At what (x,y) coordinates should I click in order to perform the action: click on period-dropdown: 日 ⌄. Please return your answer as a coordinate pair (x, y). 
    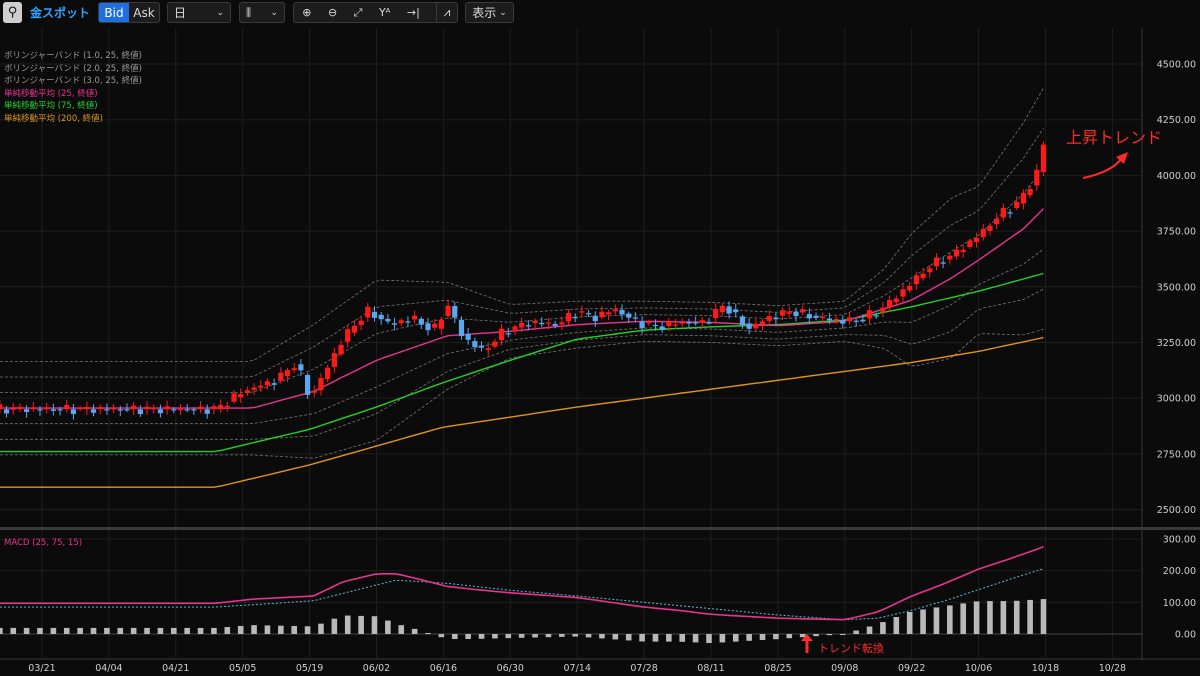
    Looking at the image, I should click on (199, 12).